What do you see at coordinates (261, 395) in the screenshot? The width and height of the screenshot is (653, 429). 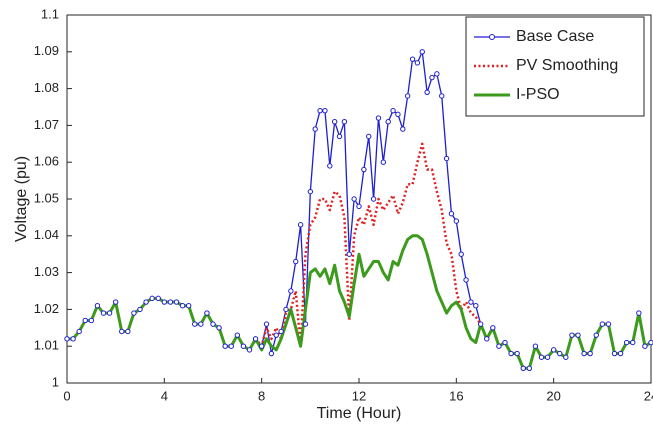 I see `x-tick-label: 8` at bounding box center [261, 395].